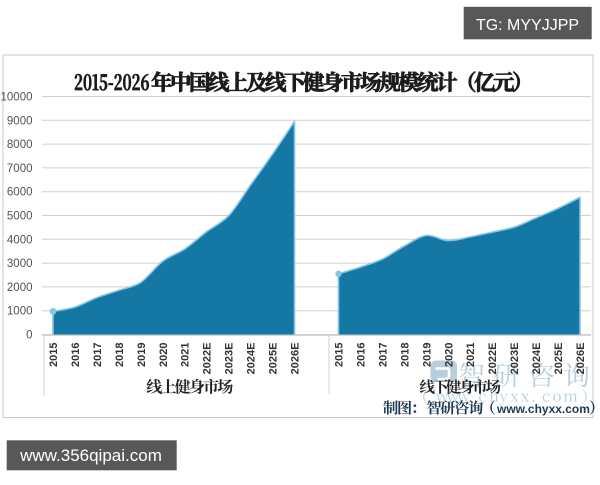 This screenshot has height=485, width=600. What do you see at coordinates (20, 121) in the screenshot?
I see `svg-text: 9000` at bounding box center [20, 121].